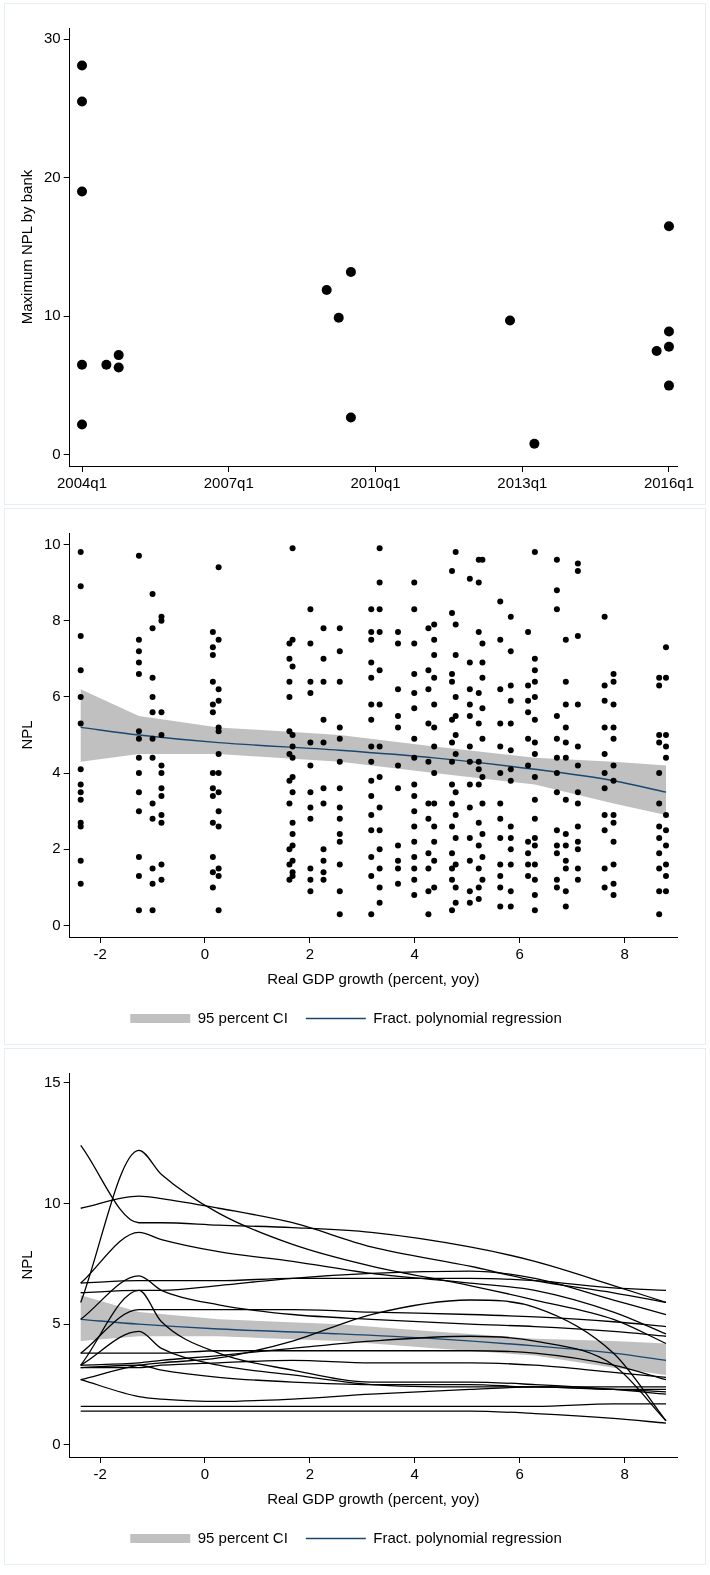 Image resolution: width=710 pixels, height=1575 pixels. I want to click on y-tick-label: 15, so click(52, 1081).